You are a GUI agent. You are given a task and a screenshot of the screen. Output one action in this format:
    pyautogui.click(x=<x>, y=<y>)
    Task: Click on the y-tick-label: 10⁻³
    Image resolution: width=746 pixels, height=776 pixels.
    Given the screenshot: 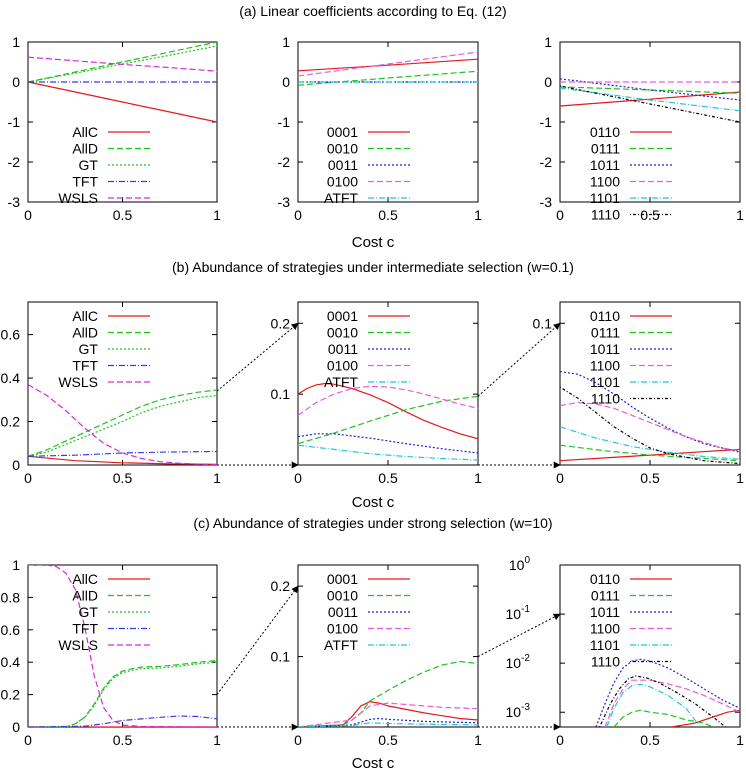 What is the action you would take?
    pyautogui.click(x=518, y=711)
    